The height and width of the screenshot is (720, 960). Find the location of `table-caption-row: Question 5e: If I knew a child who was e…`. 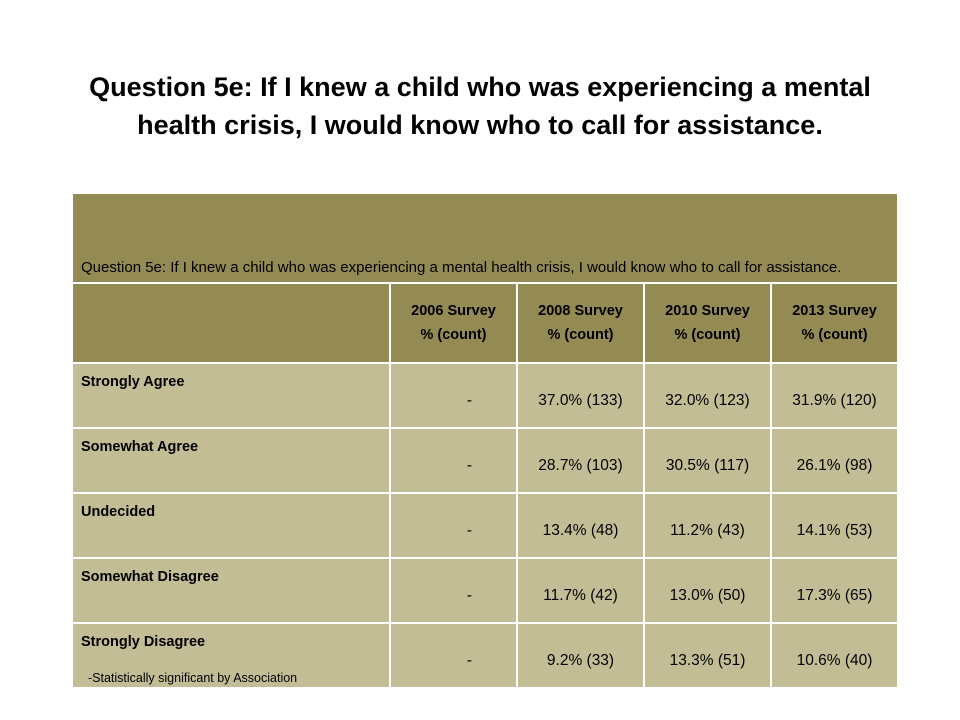

table-caption-row: Question 5e: If I knew a child who was e… is located at coordinates (485, 238).